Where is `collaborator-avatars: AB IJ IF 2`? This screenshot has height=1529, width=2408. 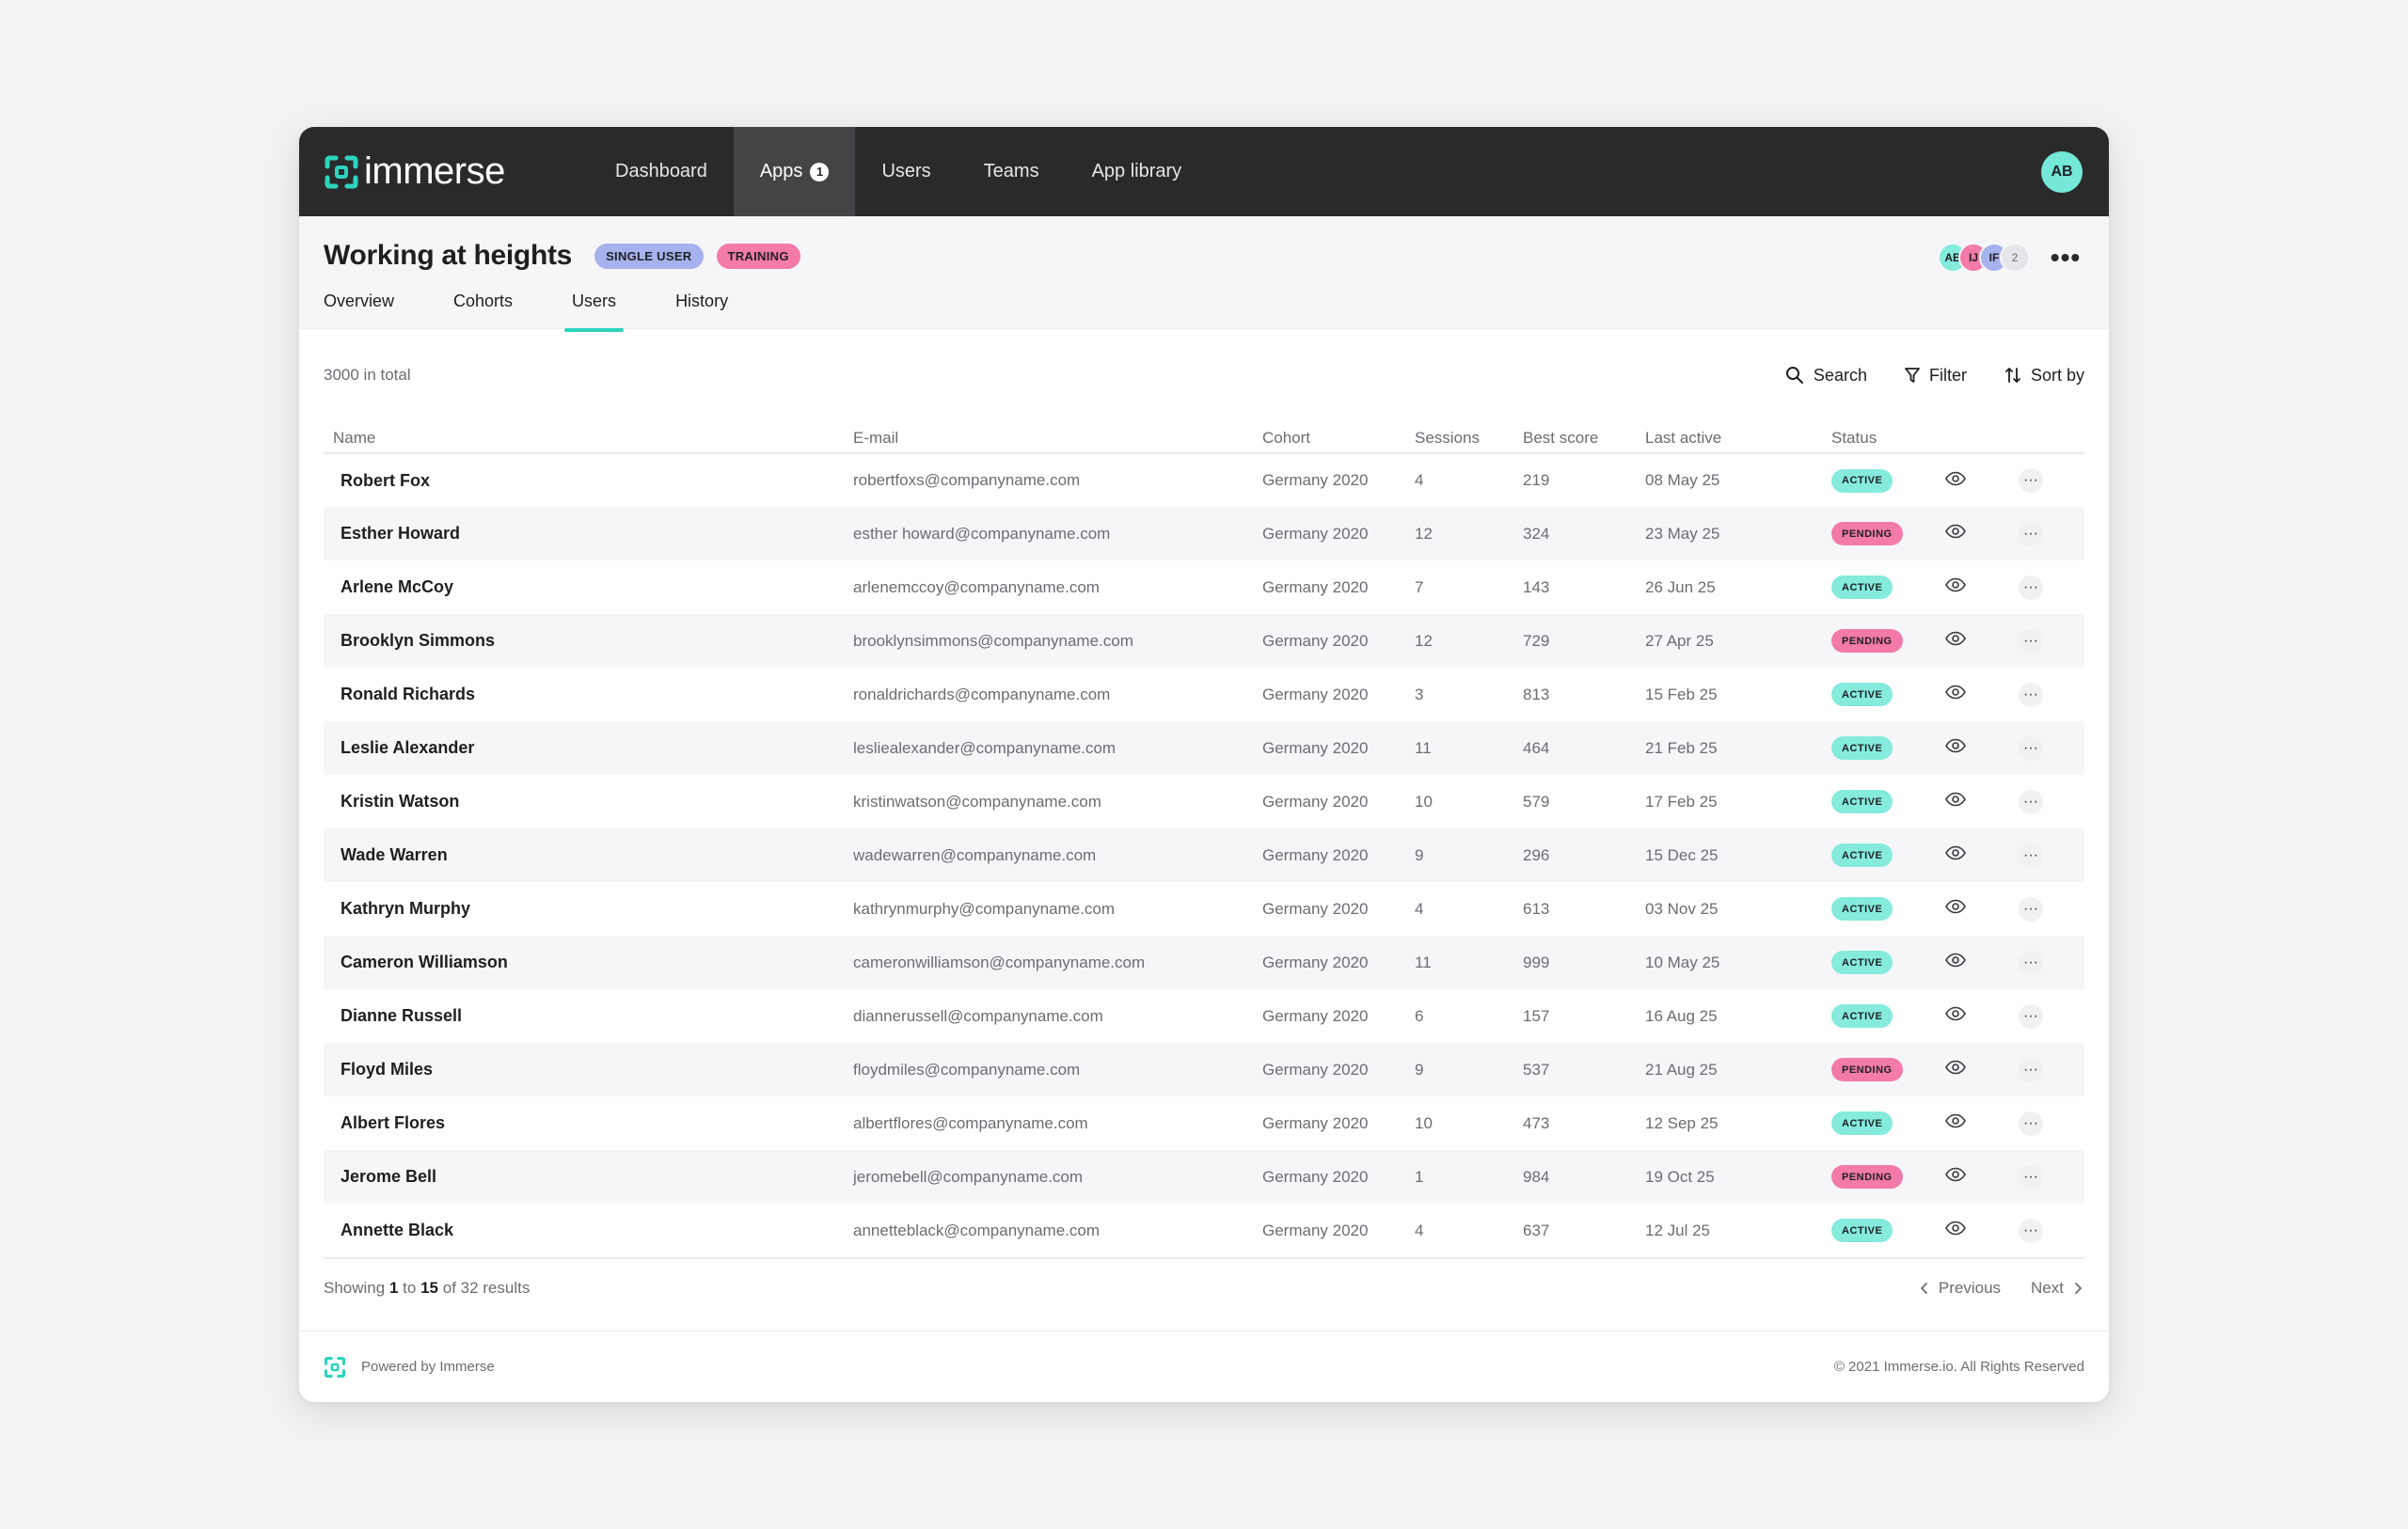
collaborator-avatars: AB IJ IF 2 is located at coordinates (1984, 258).